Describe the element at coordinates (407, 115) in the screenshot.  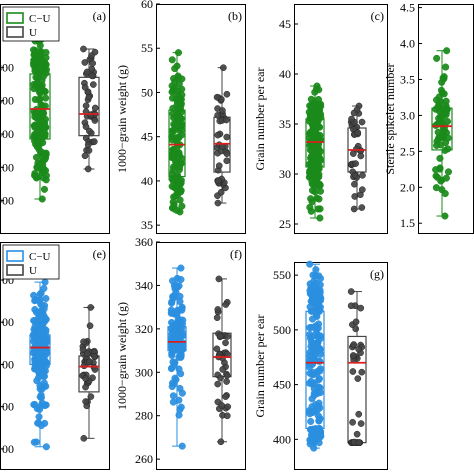
I see `y-tick-label: 3.0` at that location.